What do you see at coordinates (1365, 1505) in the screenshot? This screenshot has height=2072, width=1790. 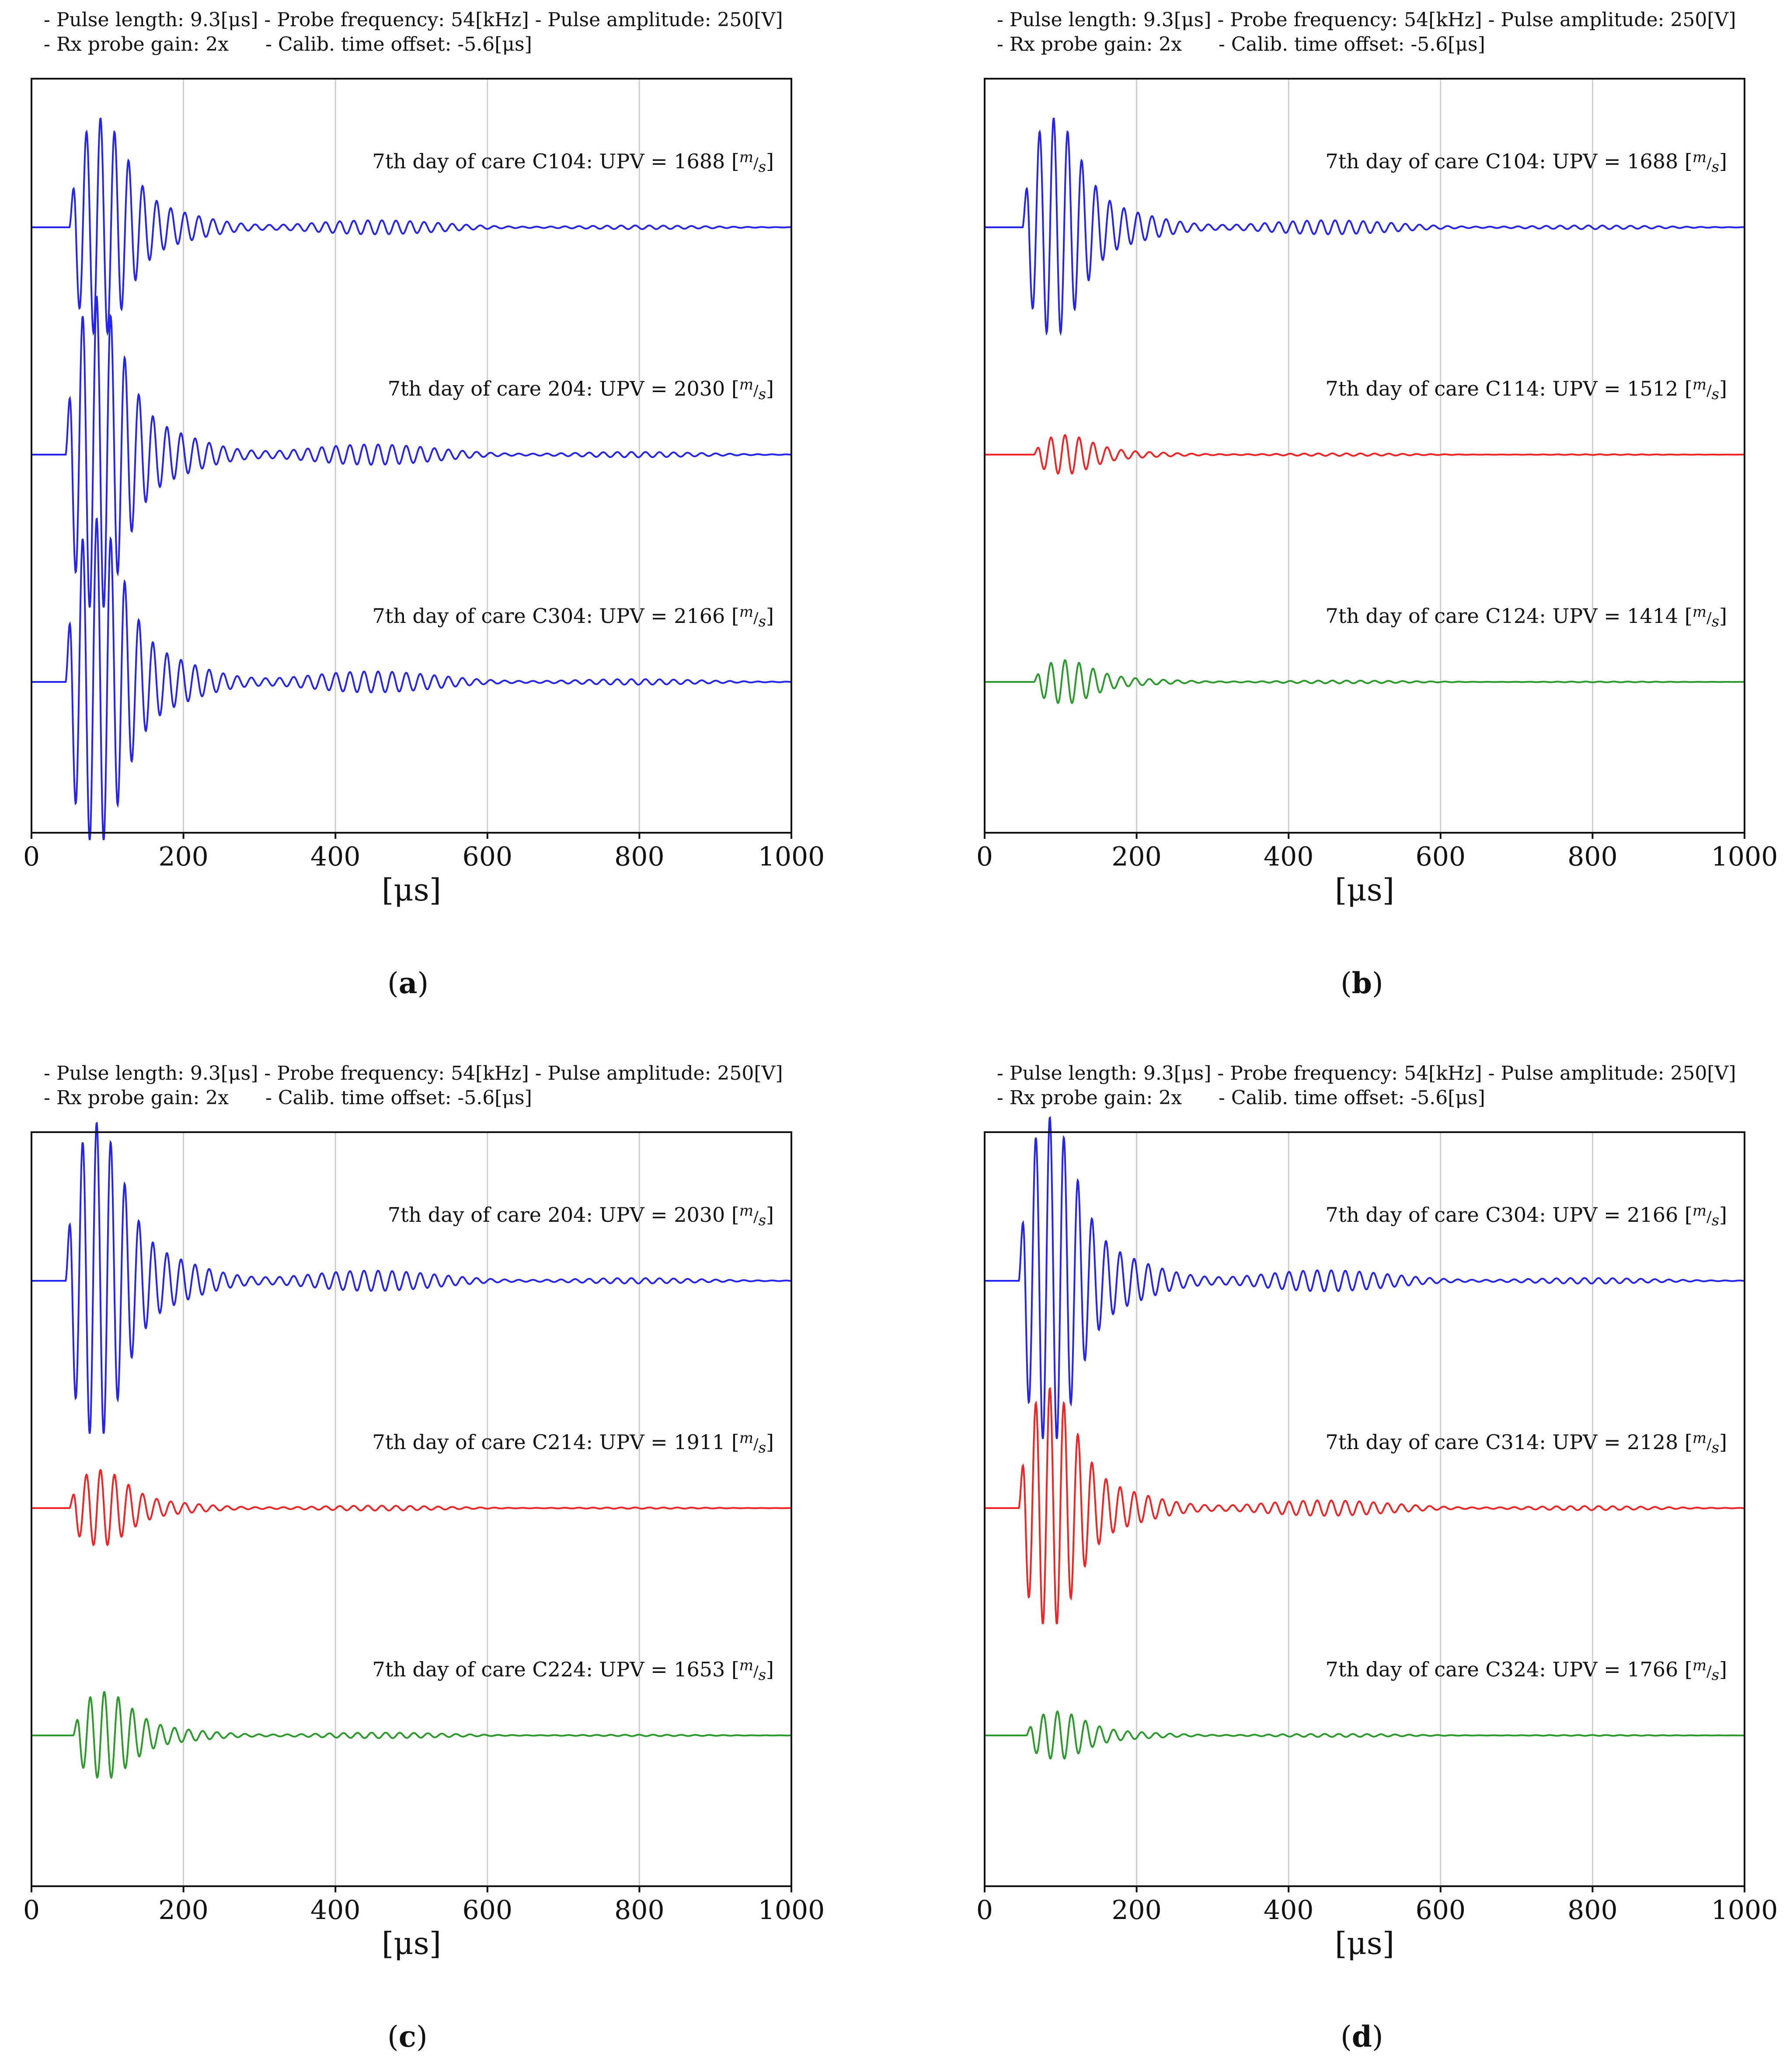 I see `trace-C314` at bounding box center [1365, 1505].